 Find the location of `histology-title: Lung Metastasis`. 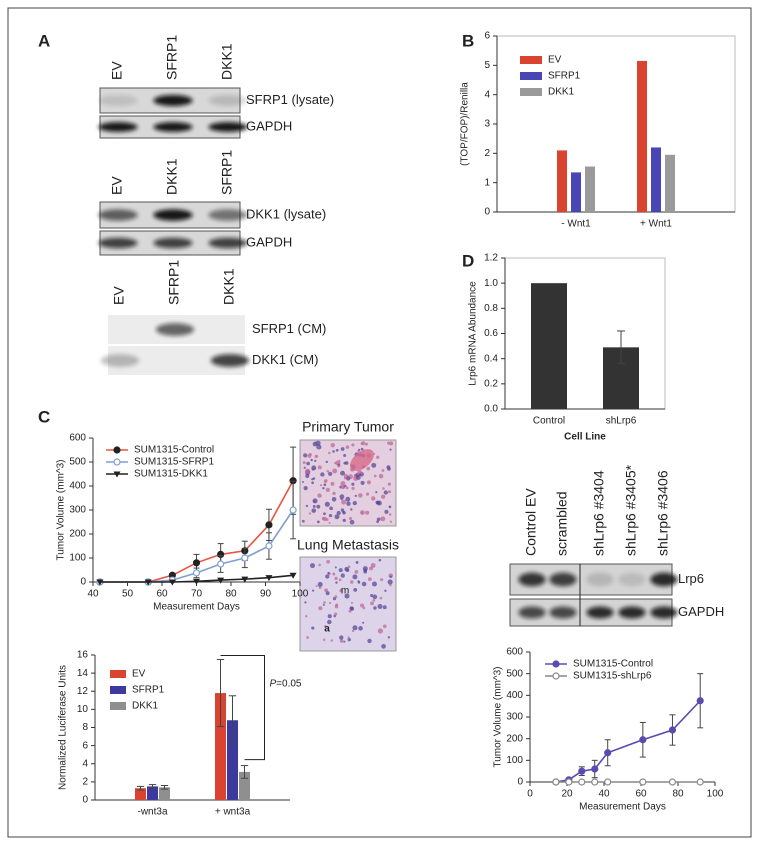

histology-title: Lung Metastasis is located at coordinates (348, 545).